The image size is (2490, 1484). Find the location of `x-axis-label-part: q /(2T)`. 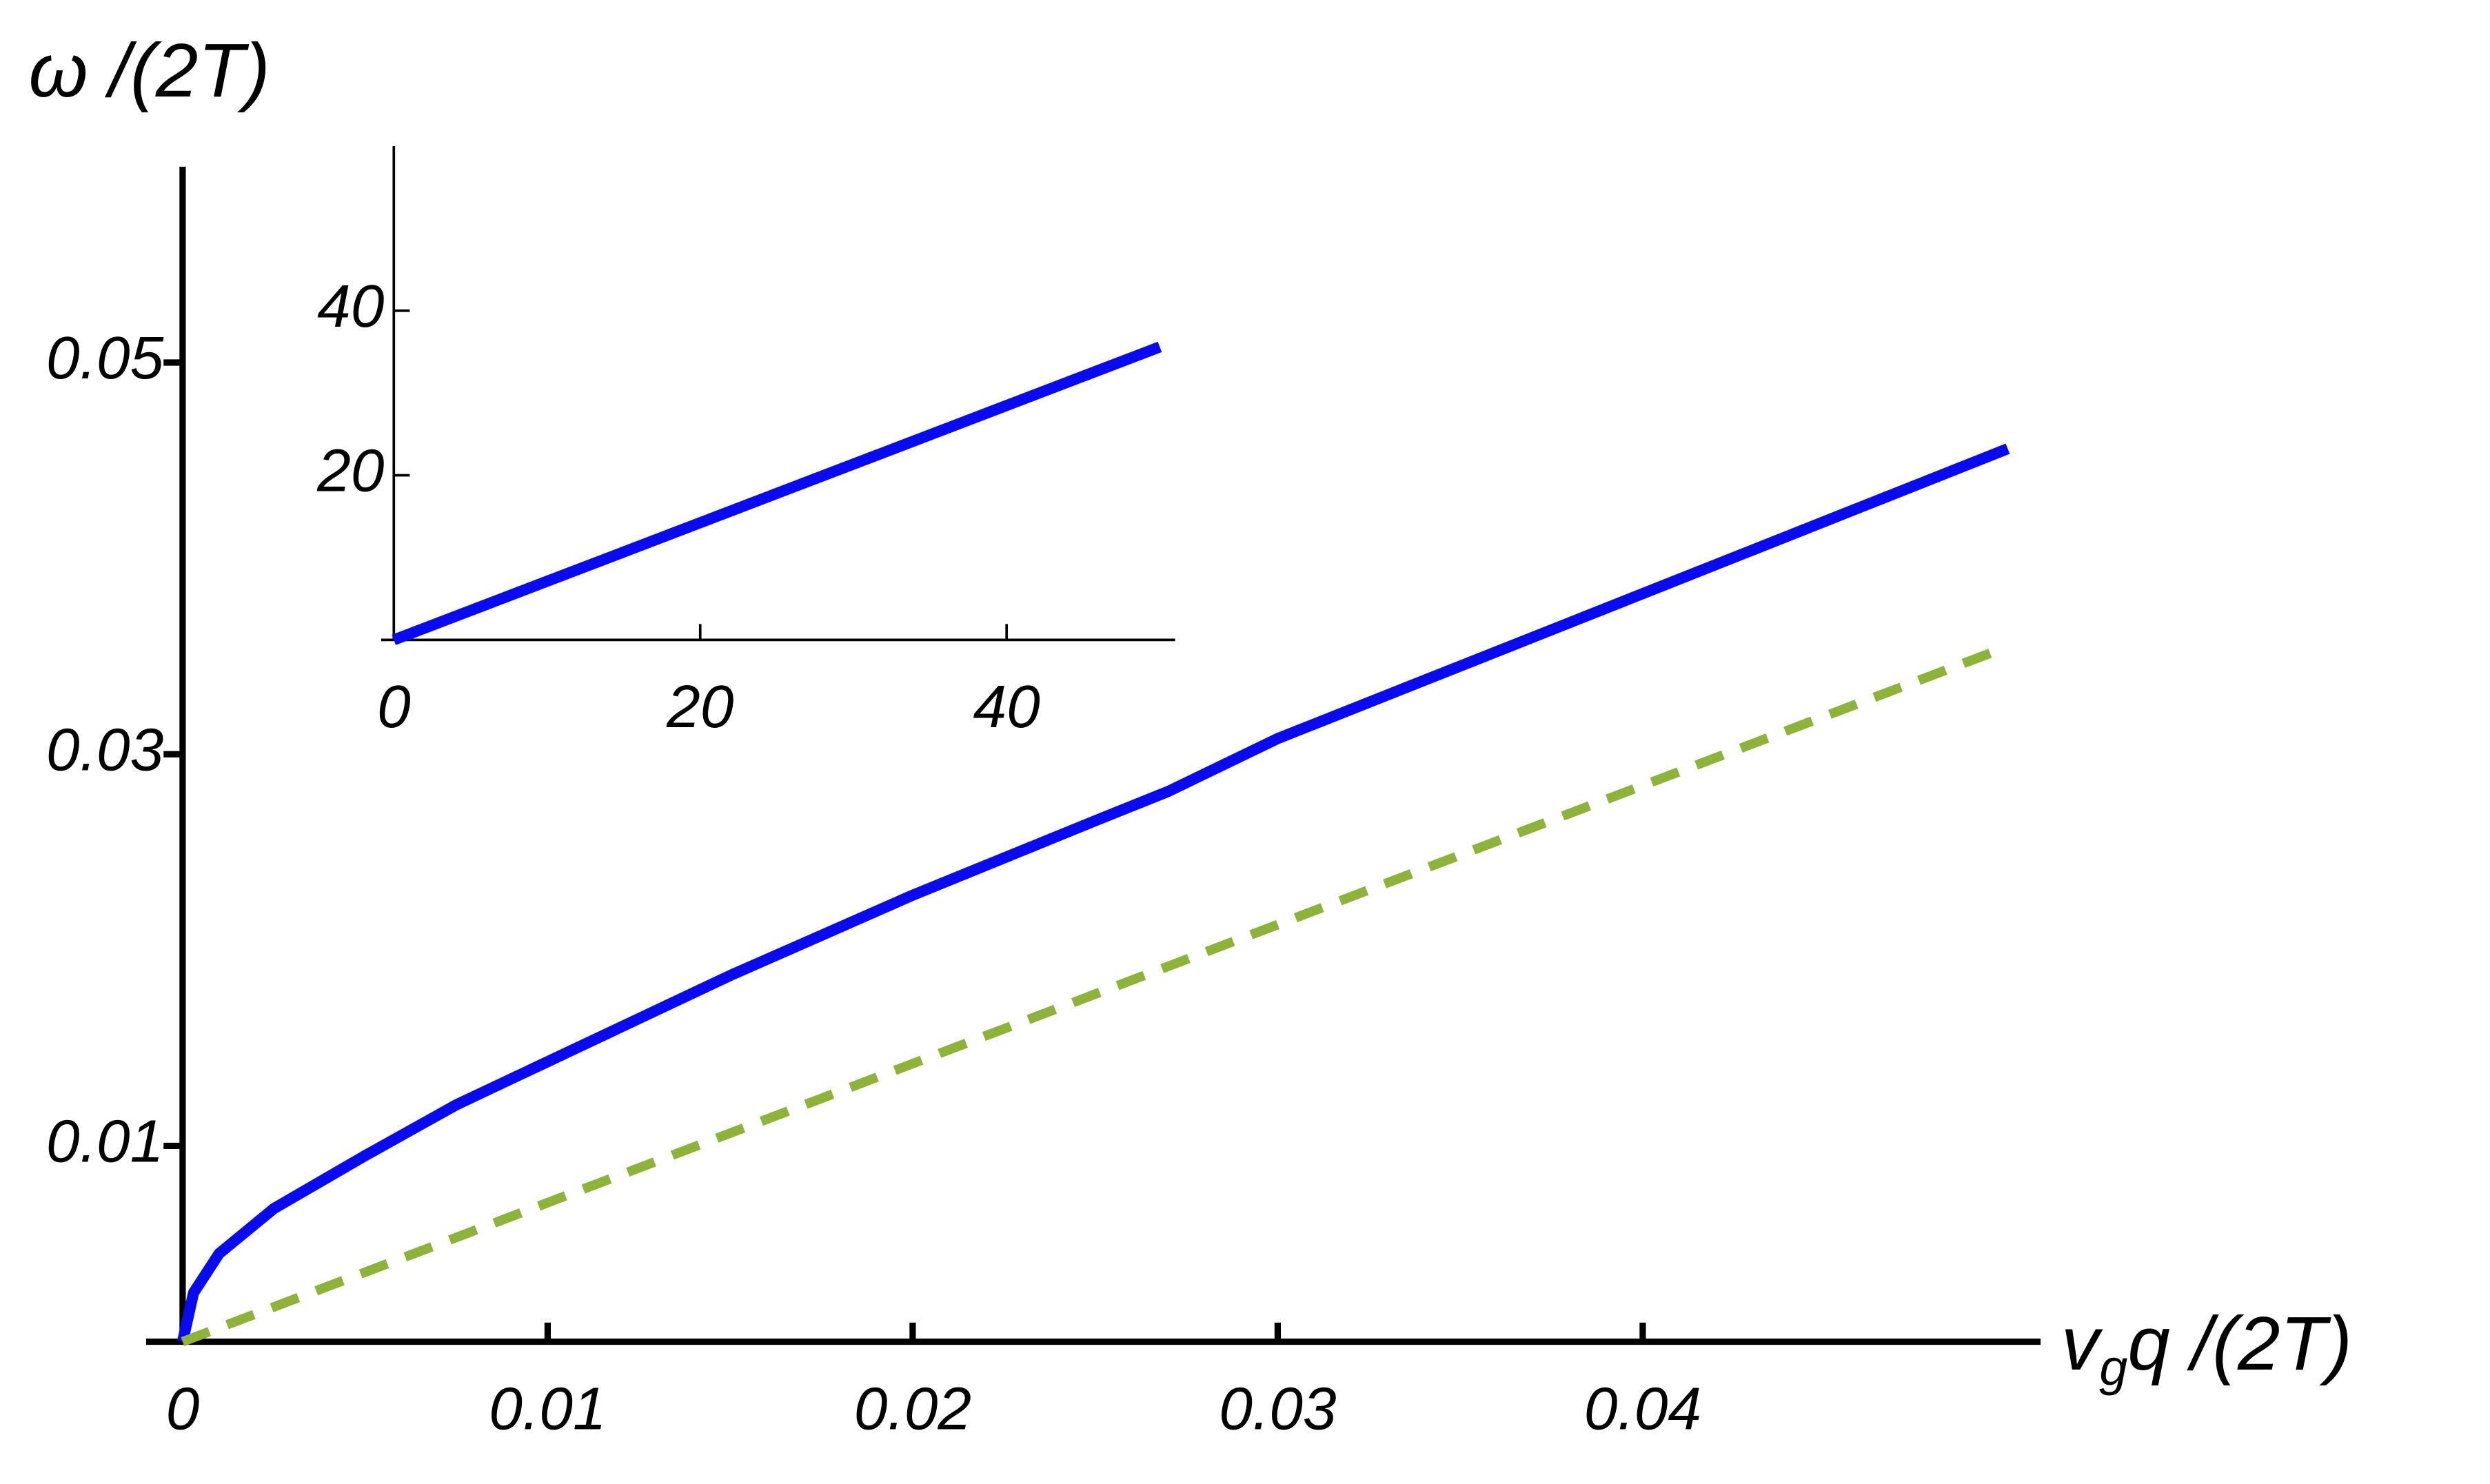

x-axis-label-part: q /(2T) is located at coordinates (2239, 1343).